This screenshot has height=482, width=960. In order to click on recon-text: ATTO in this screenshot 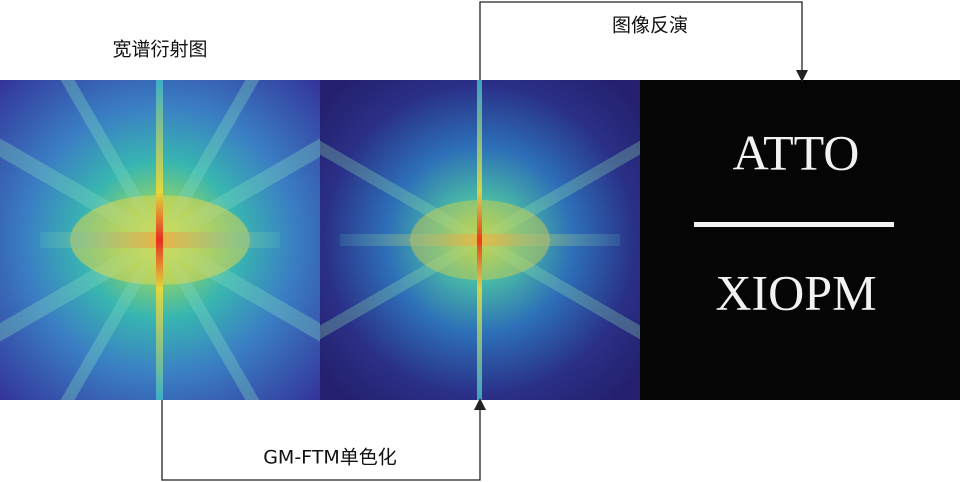, I will do `click(796, 152)`.